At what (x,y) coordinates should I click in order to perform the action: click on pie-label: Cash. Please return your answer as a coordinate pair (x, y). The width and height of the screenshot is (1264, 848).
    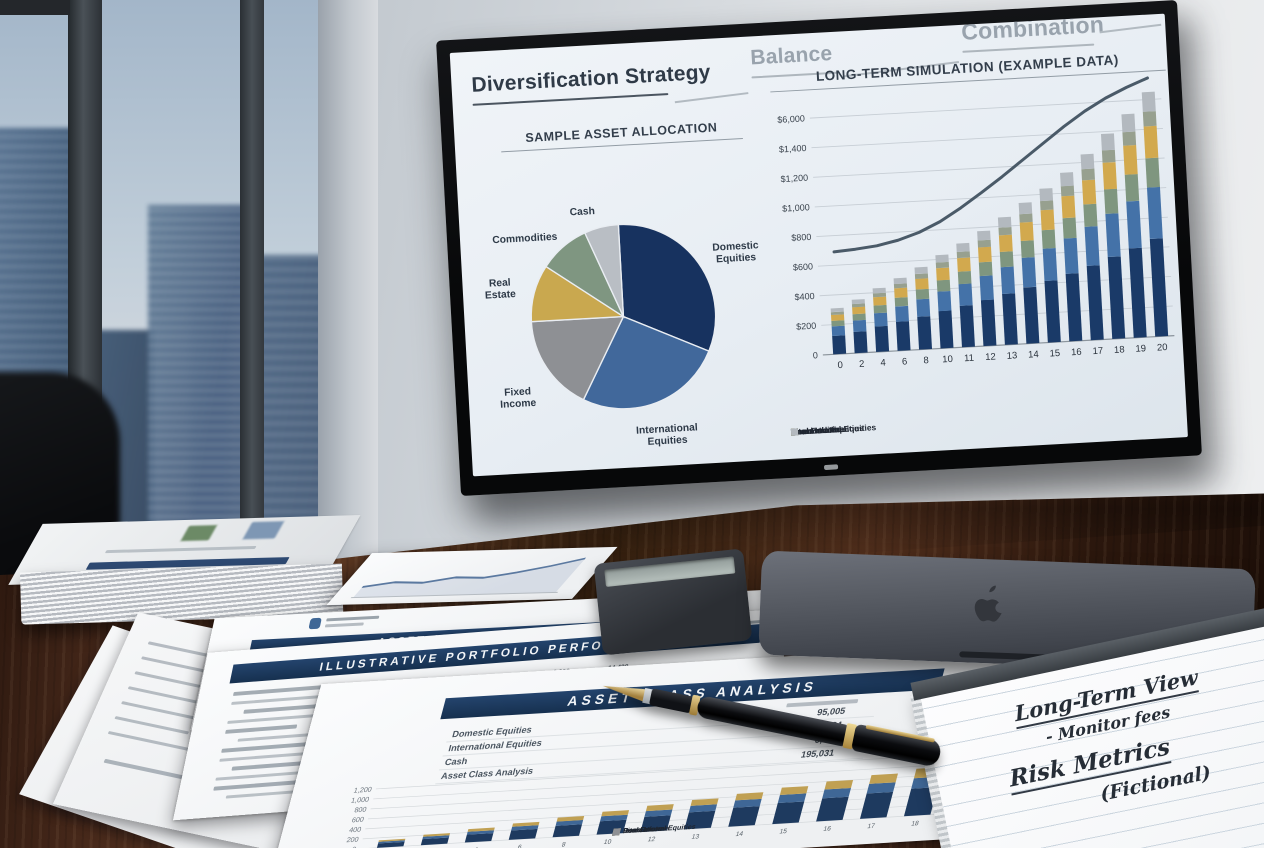
    Looking at the image, I should click on (582, 212).